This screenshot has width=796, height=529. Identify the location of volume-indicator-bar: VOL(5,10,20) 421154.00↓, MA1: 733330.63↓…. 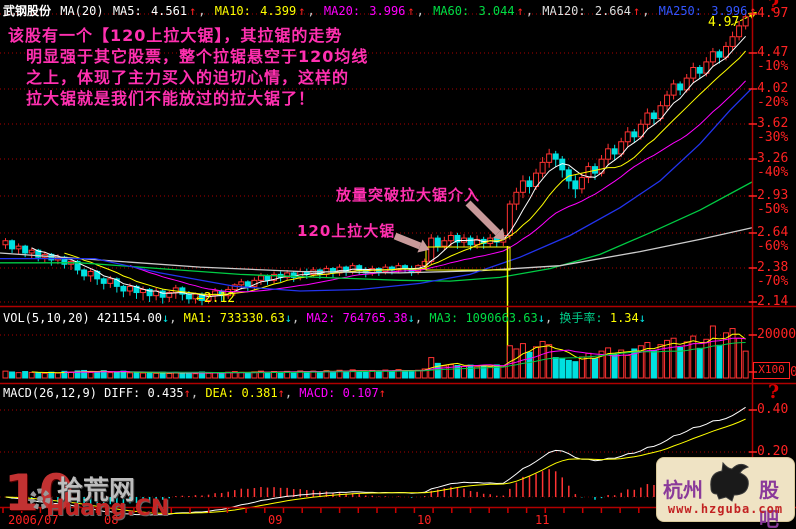
(324, 317).